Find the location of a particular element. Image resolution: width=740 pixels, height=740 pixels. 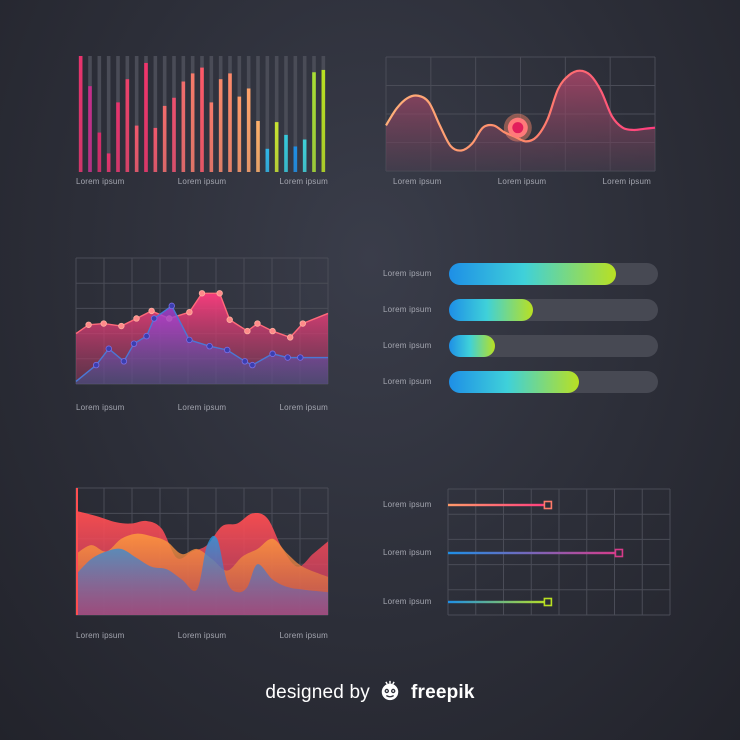

wave-area-chart: Lorem ipsum Lorem ipsum Lorem ipsum is located at coordinates (520, 124).